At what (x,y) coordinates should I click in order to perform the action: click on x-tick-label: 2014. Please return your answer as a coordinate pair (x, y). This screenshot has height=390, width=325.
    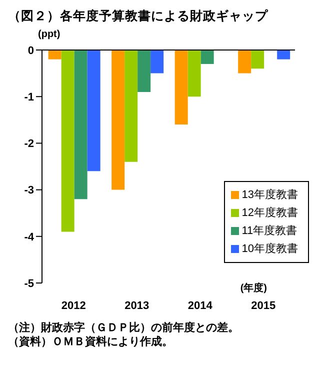
    Looking at the image, I should click on (201, 306).